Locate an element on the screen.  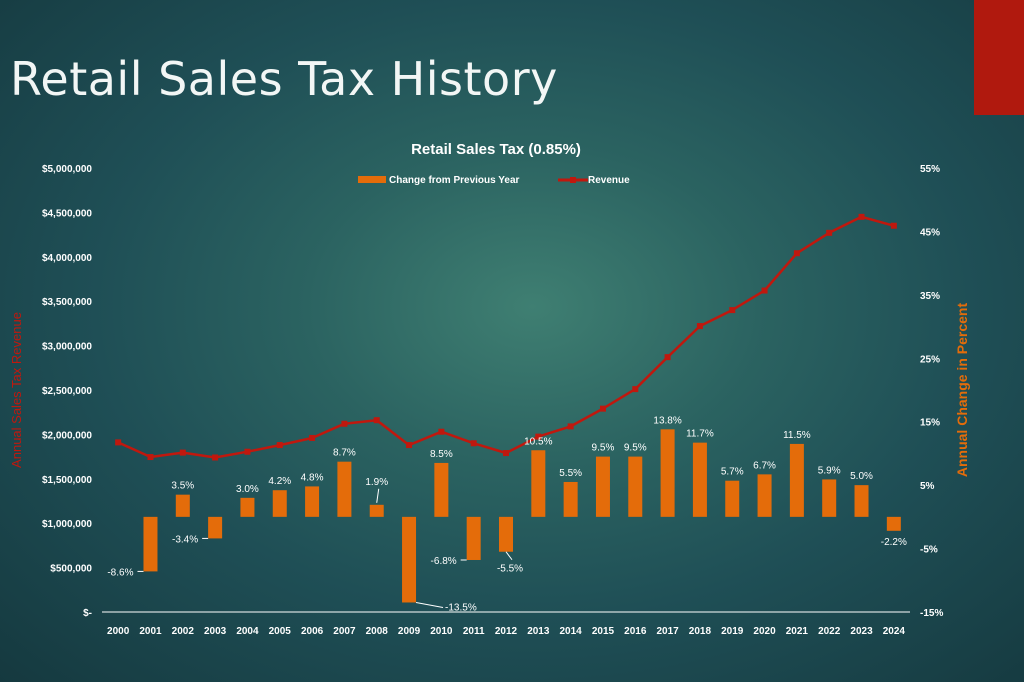
x-tick-label: 2010 is located at coordinates (441, 631).